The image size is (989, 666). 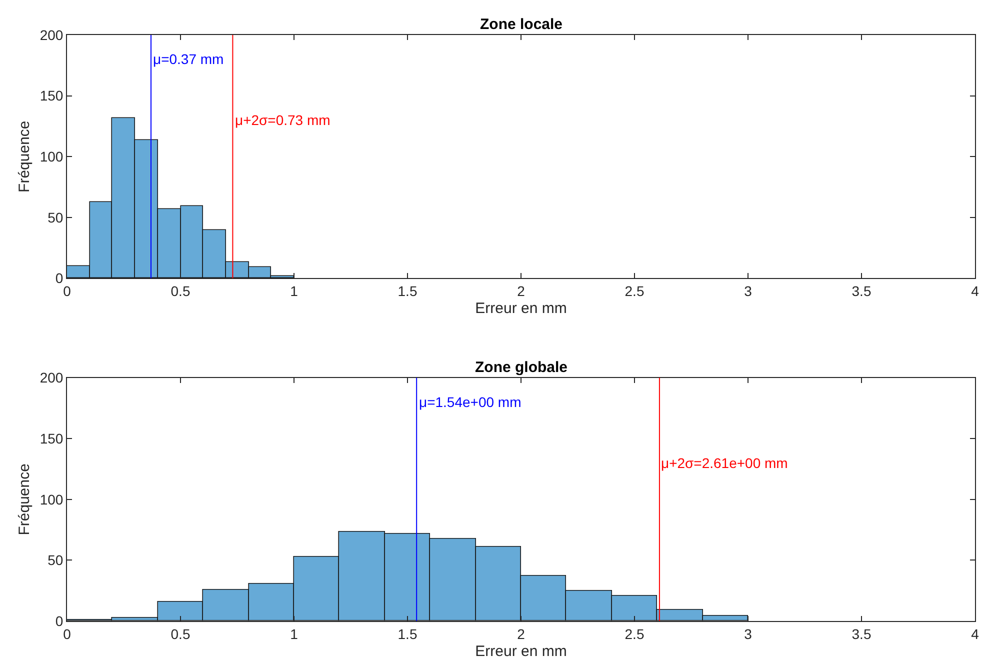 What do you see at coordinates (282, 120) in the screenshot?
I see `ref-line-label: μ+2σ=0.73 mm` at bounding box center [282, 120].